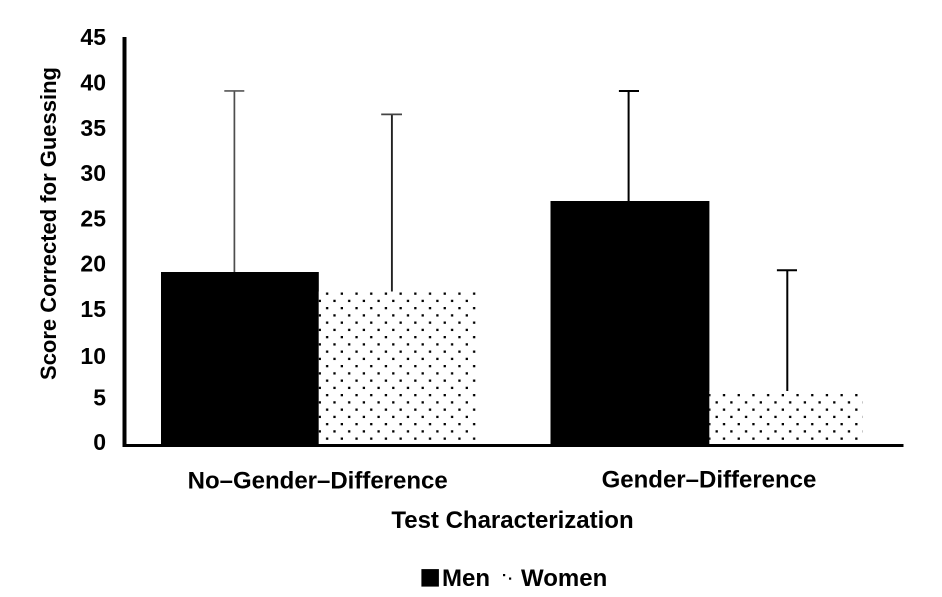 The height and width of the screenshot is (597, 942). What do you see at coordinates (93, 37) in the screenshot?
I see `svg-text: 45` at bounding box center [93, 37].